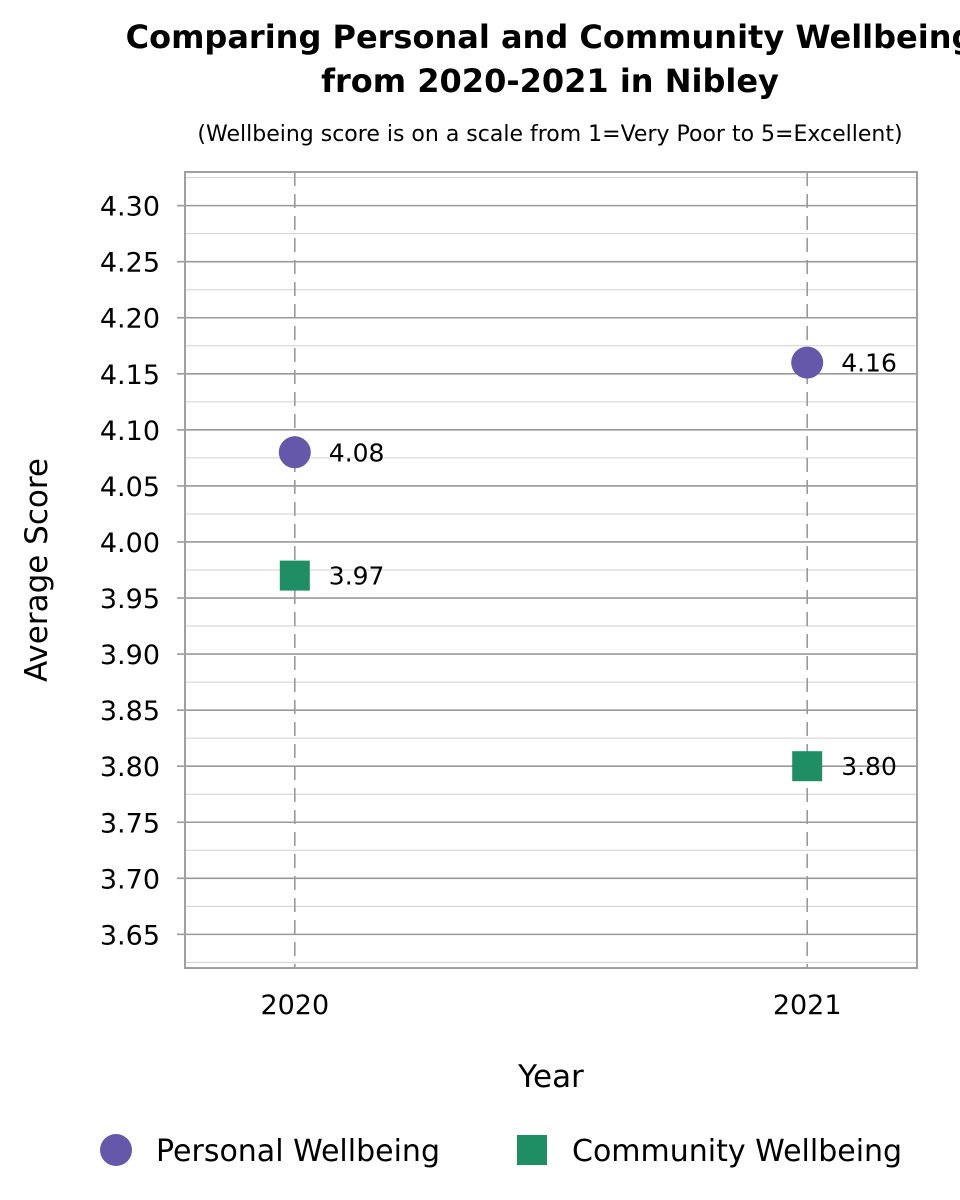 The image size is (960, 1200). I want to click on y-tick-label: 3.85, so click(130, 711).